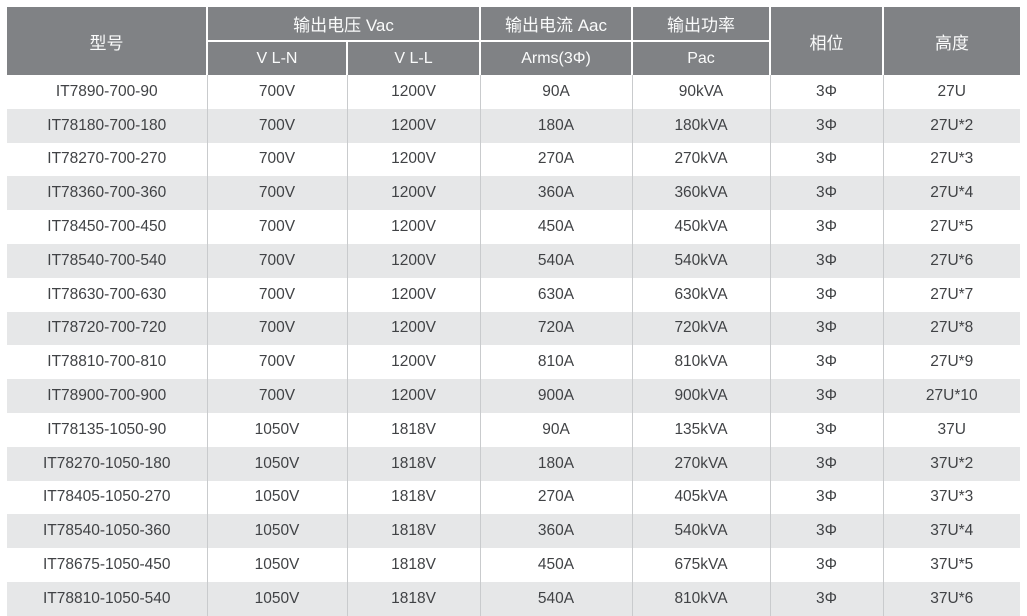  Describe the element at coordinates (556, 193) in the screenshot. I see `cell-current: 360A` at that location.